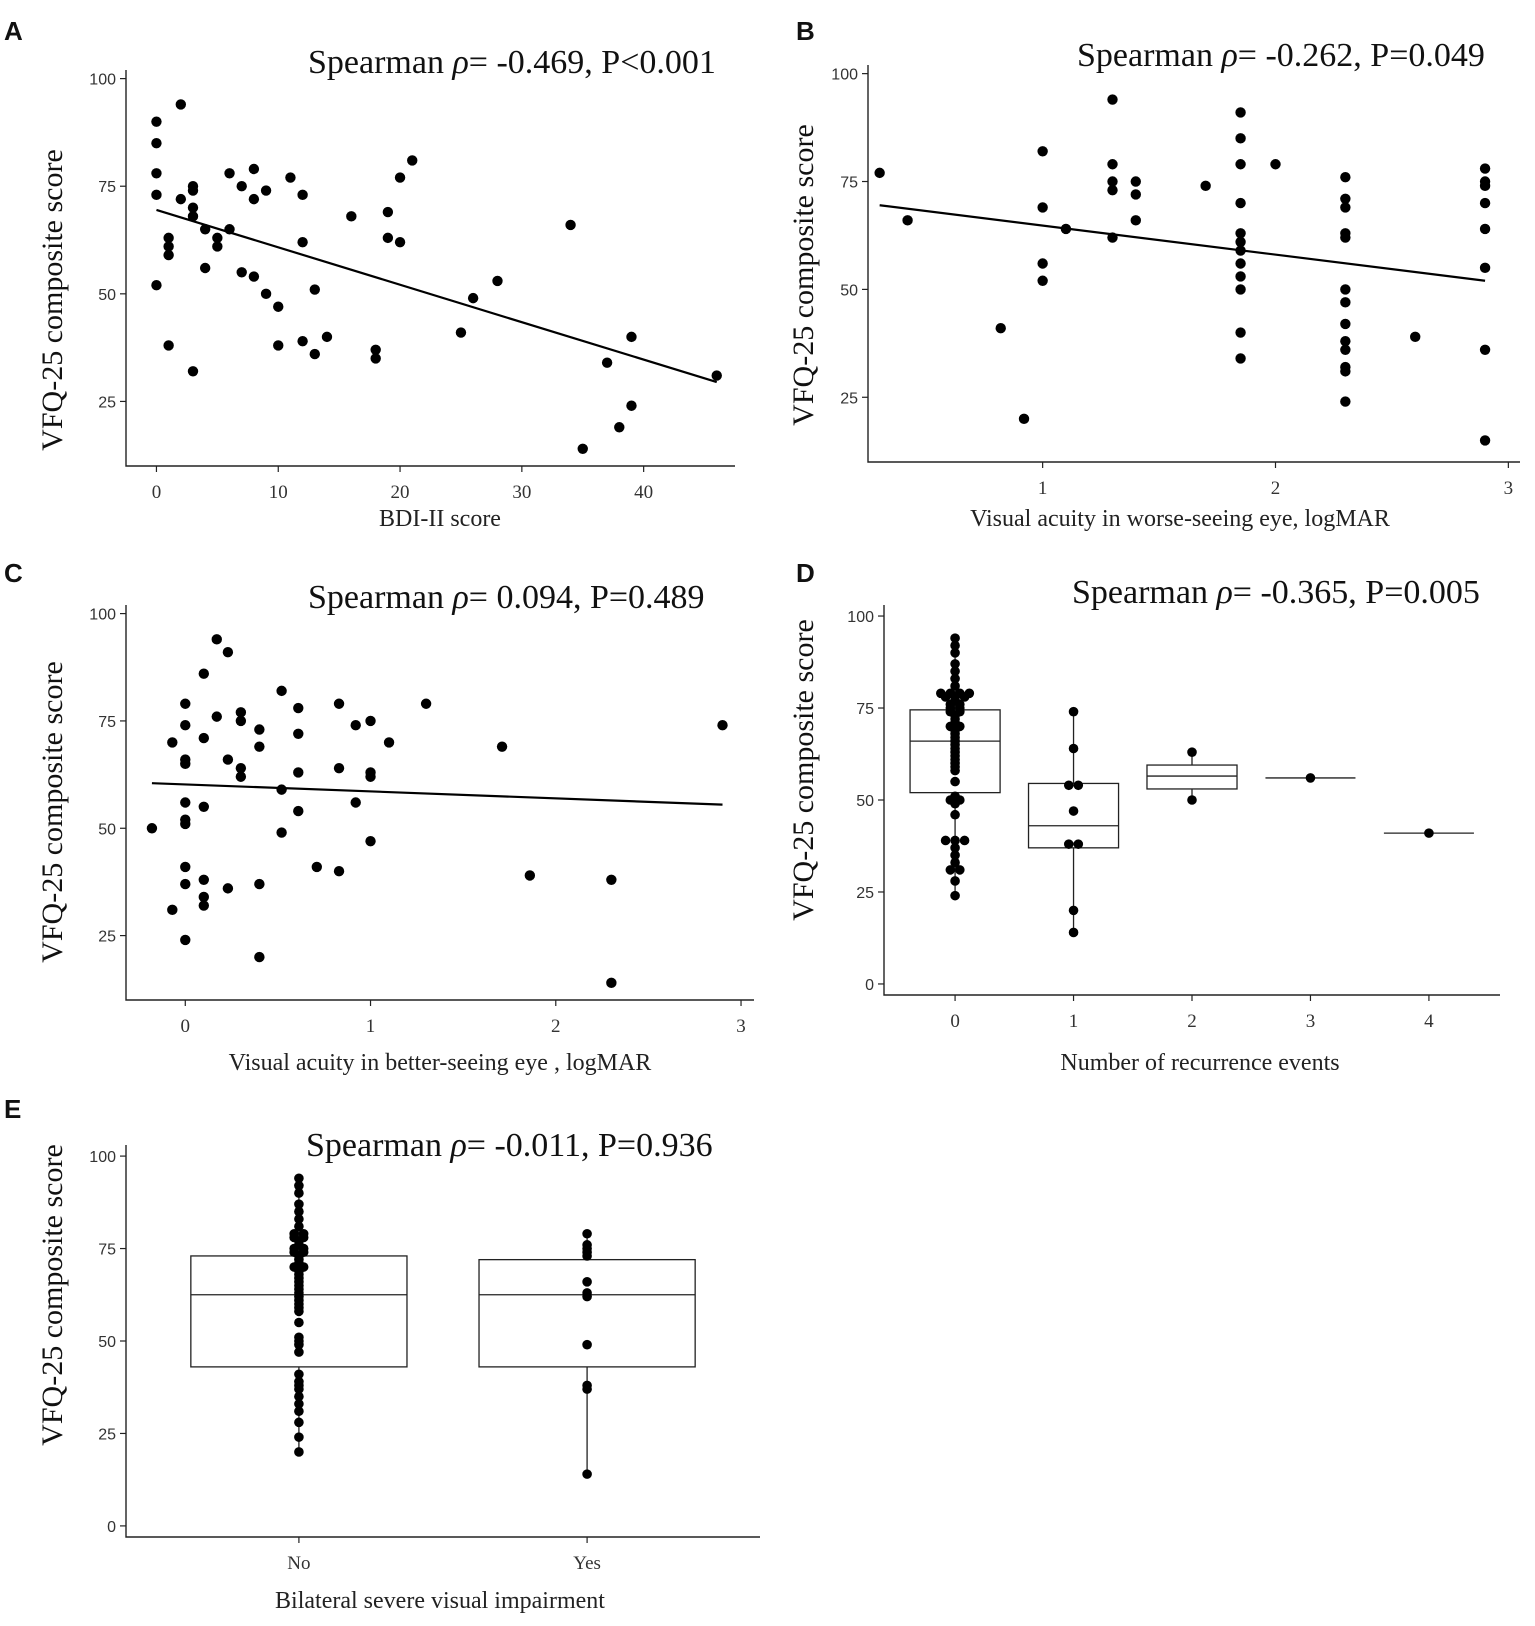  I want to click on y-tick-label: 100, so click(860, 617).